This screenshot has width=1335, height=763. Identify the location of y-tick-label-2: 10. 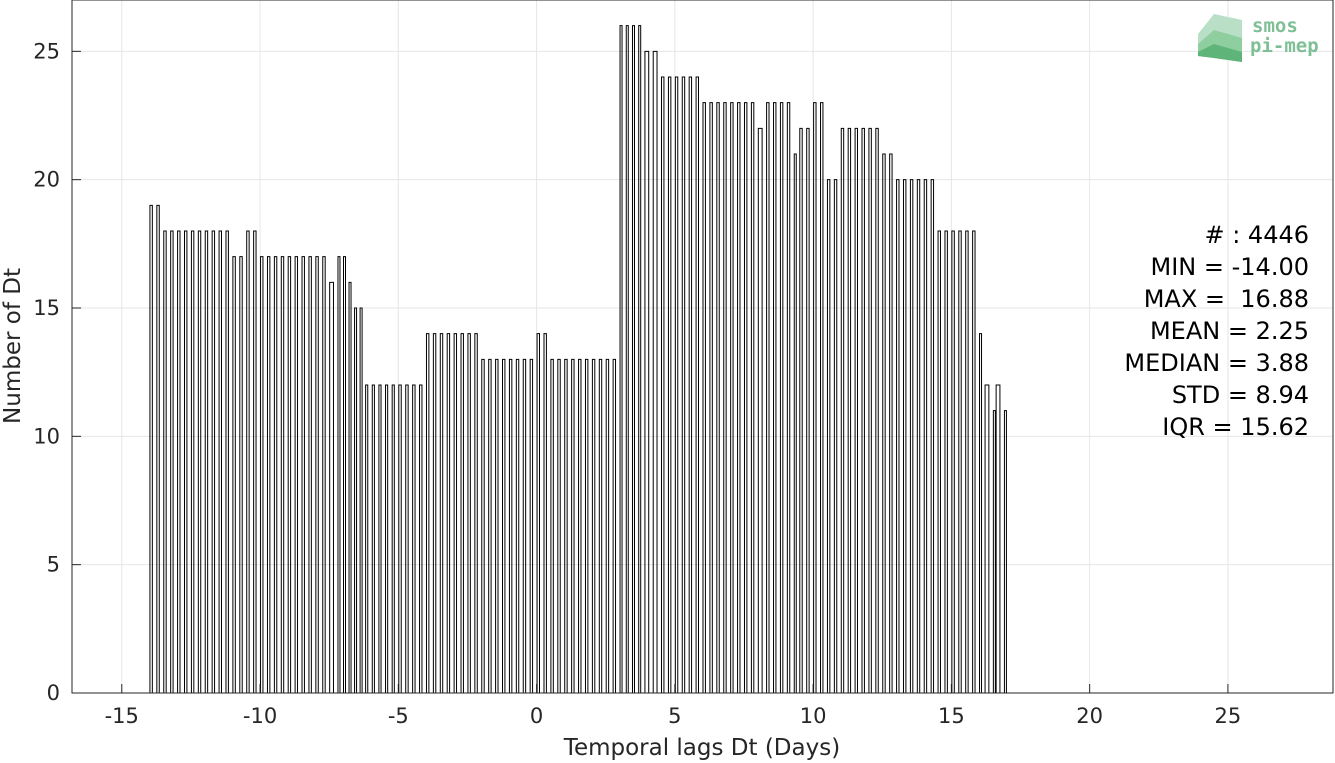
(46, 436).